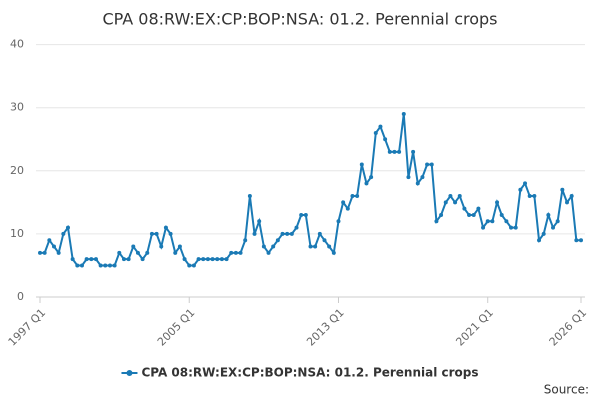  What do you see at coordinates (474, 327) in the screenshot?
I see `x-tick-label: 2021 Q1` at bounding box center [474, 327].